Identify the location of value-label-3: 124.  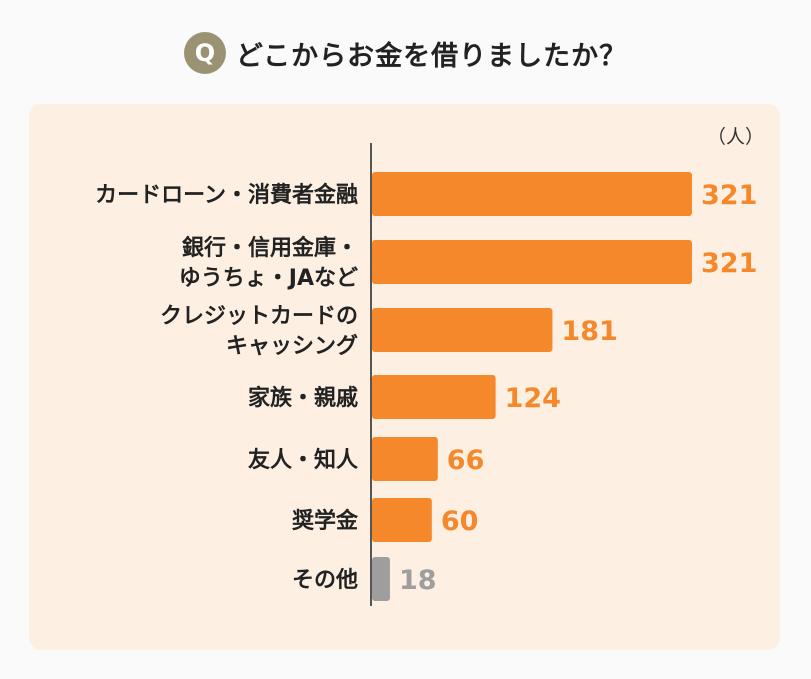
(533, 398).